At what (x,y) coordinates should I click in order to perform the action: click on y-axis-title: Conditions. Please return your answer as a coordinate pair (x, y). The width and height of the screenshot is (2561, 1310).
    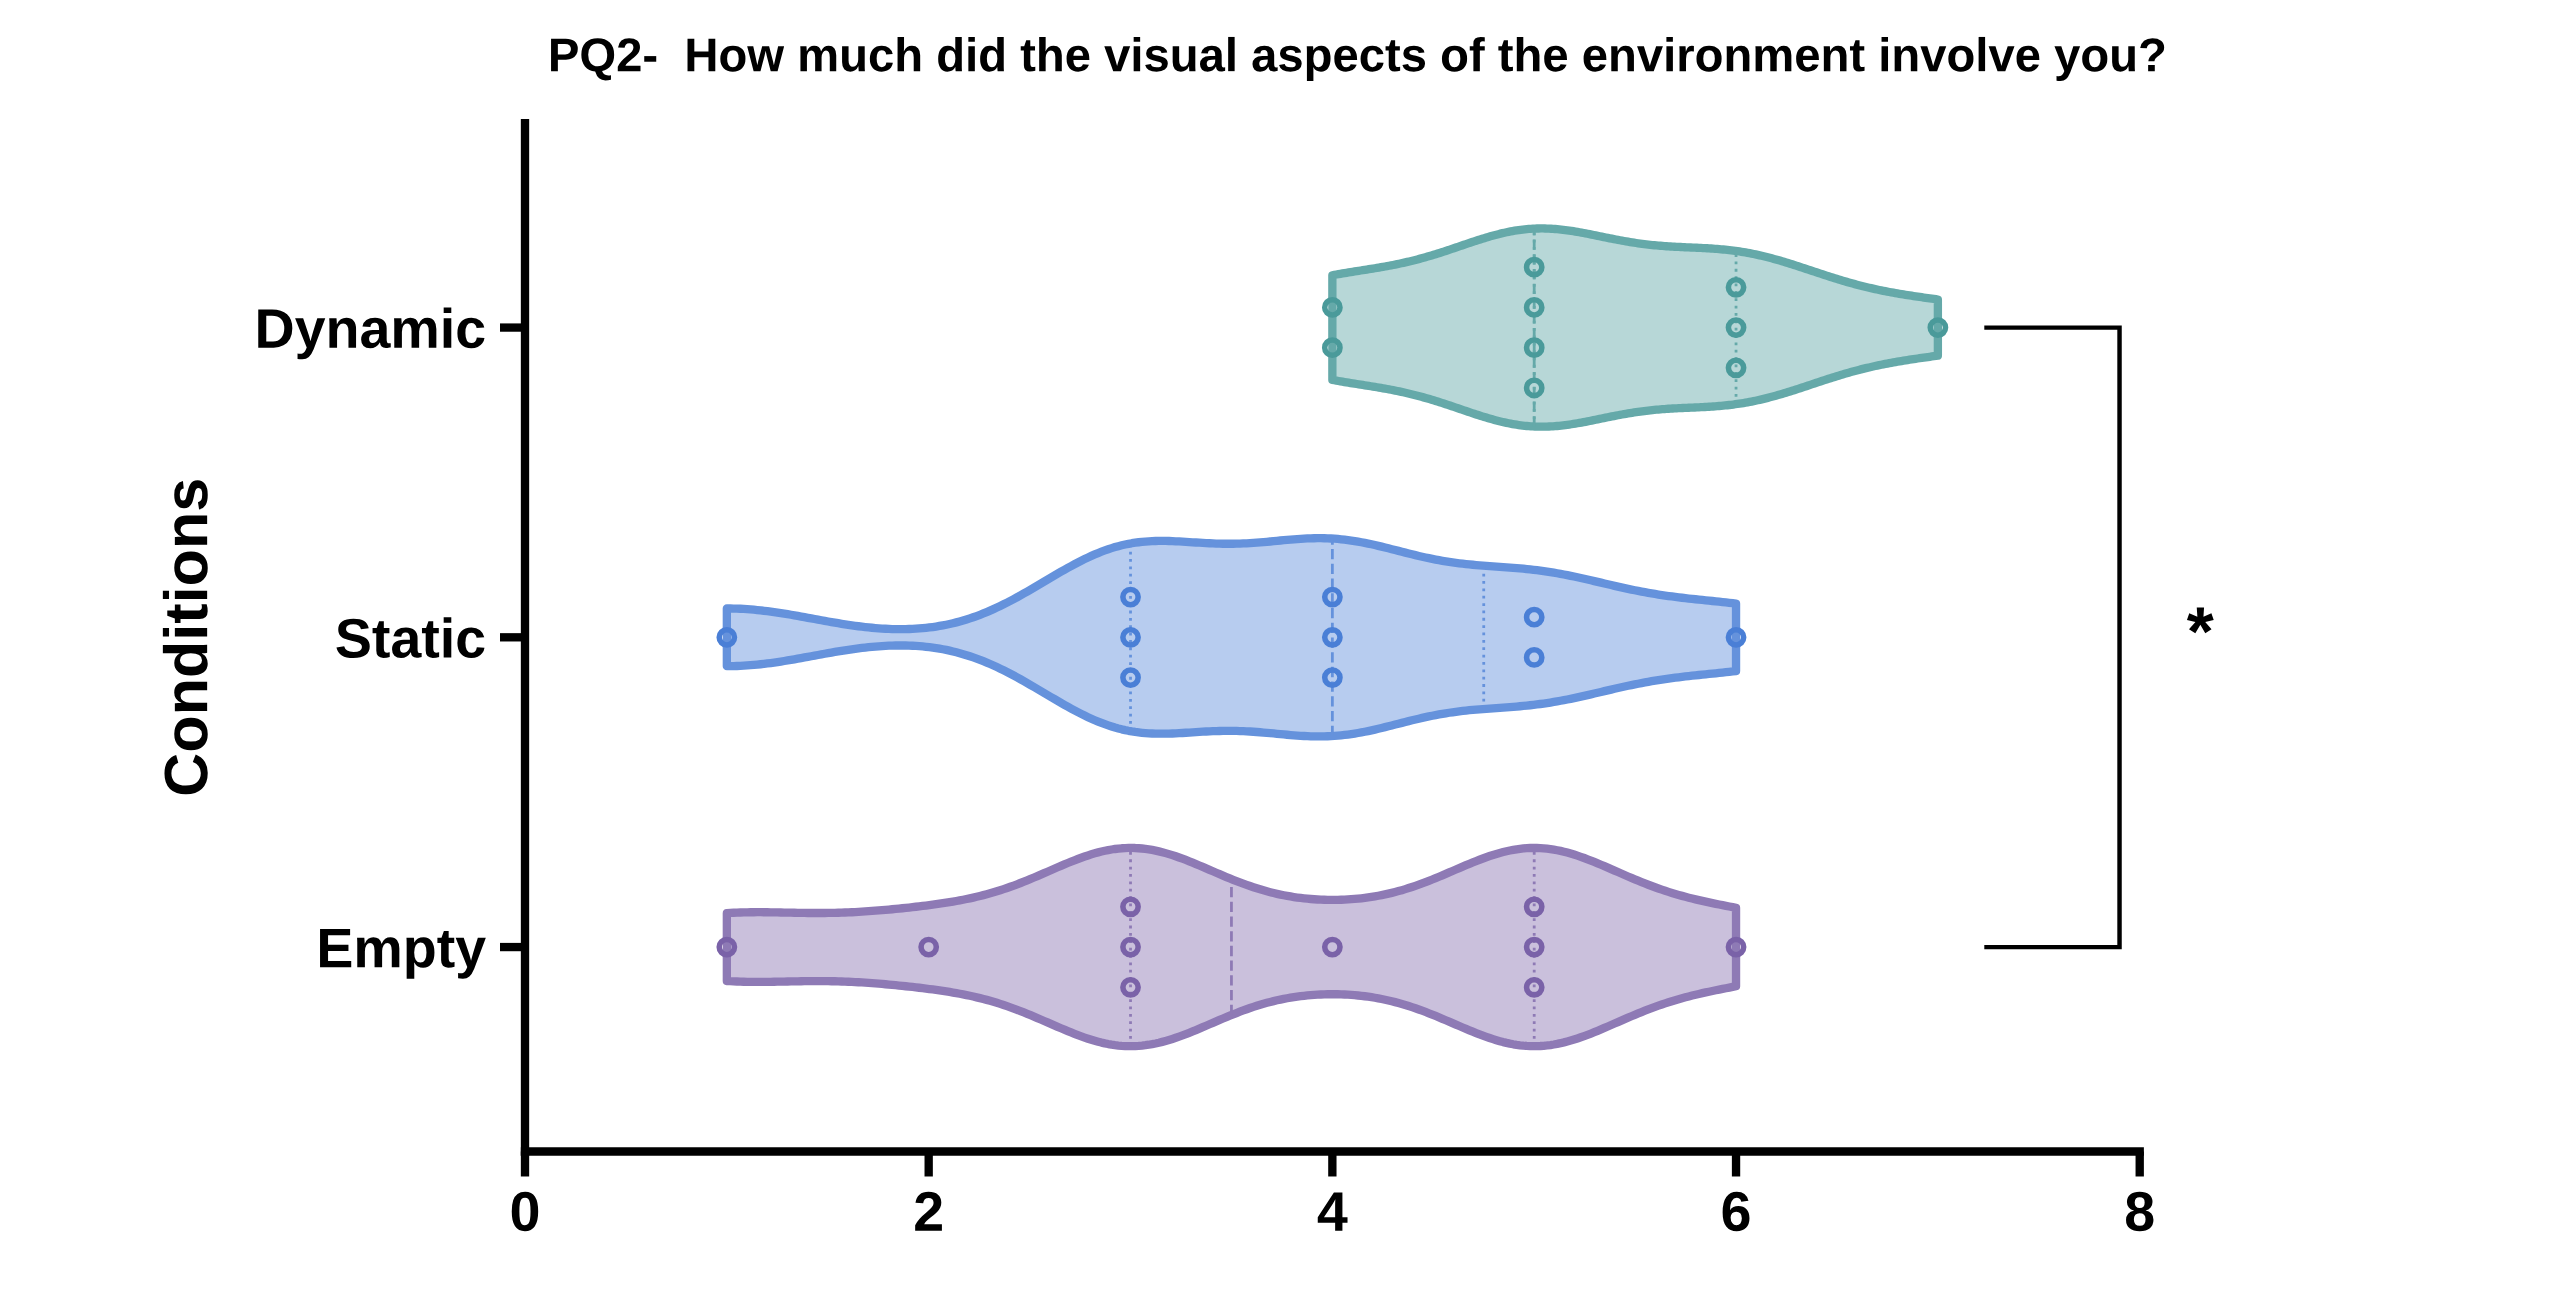
    Looking at the image, I should click on (185, 637).